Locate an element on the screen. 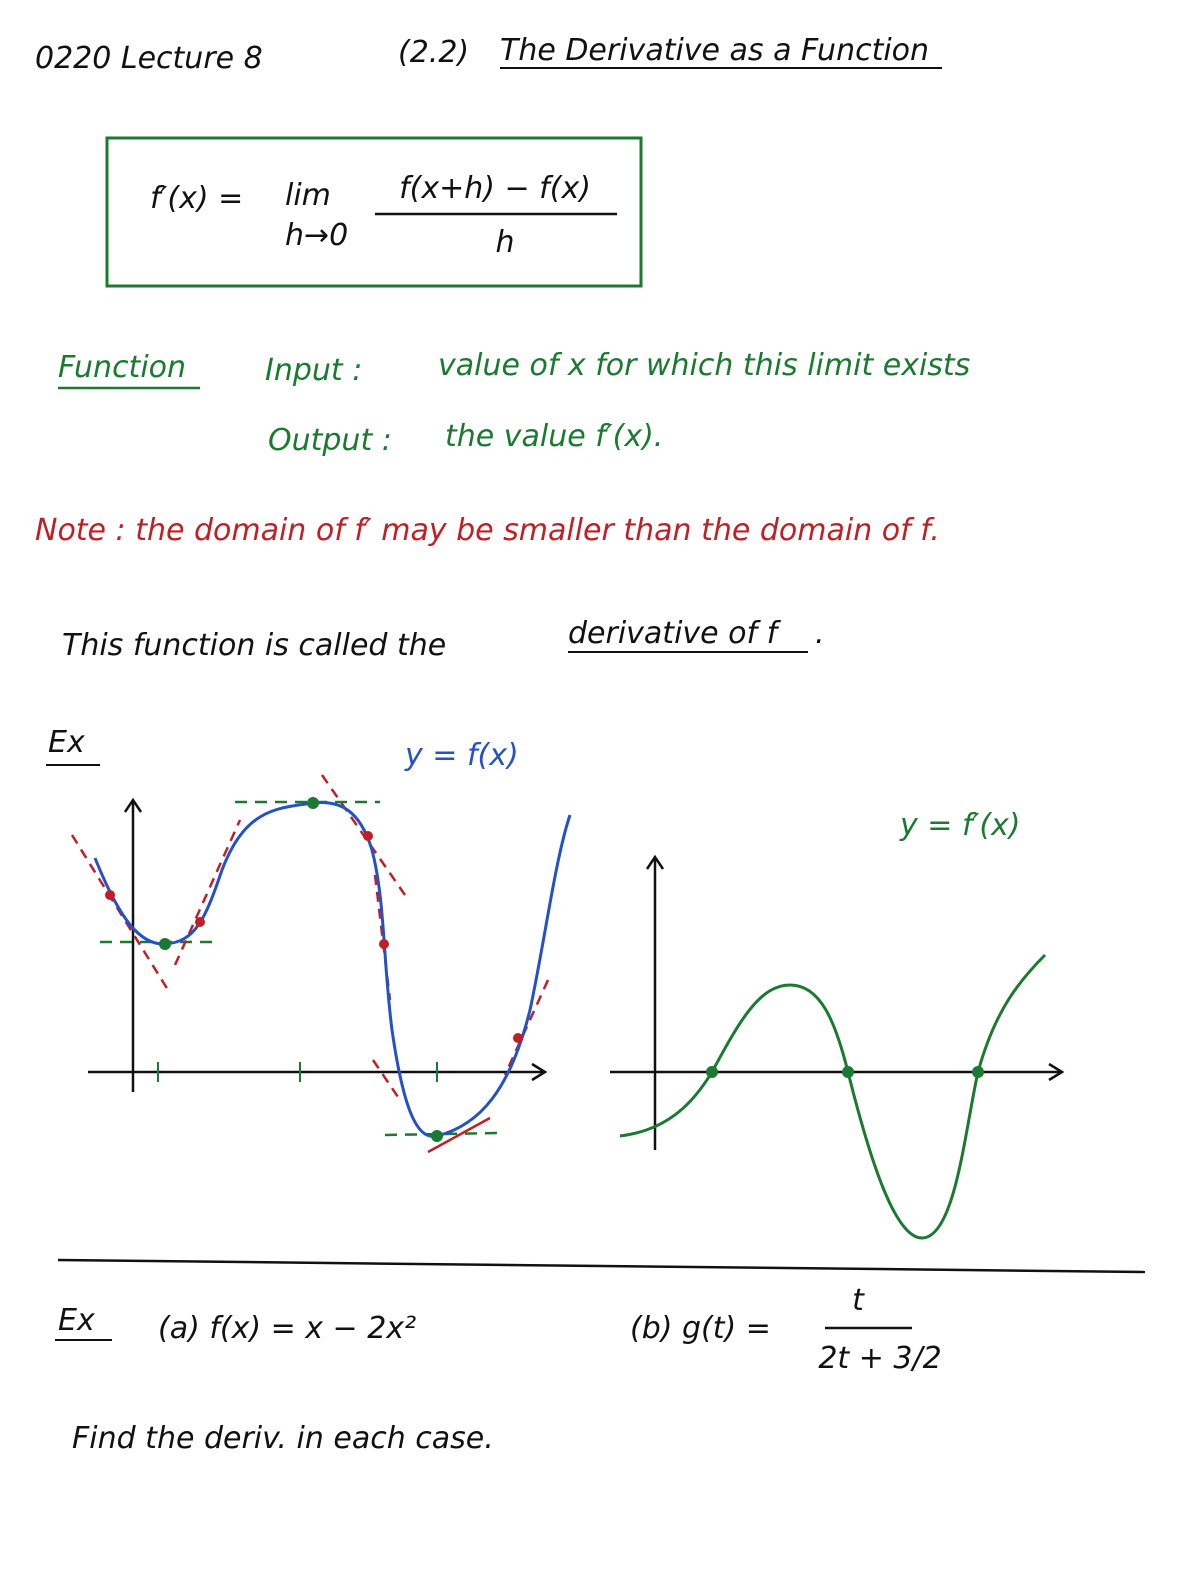 Image resolution: width=1200 pixels, height=1576 pixels. title: The Derivative as a Function is located at coordinates (714, 50).